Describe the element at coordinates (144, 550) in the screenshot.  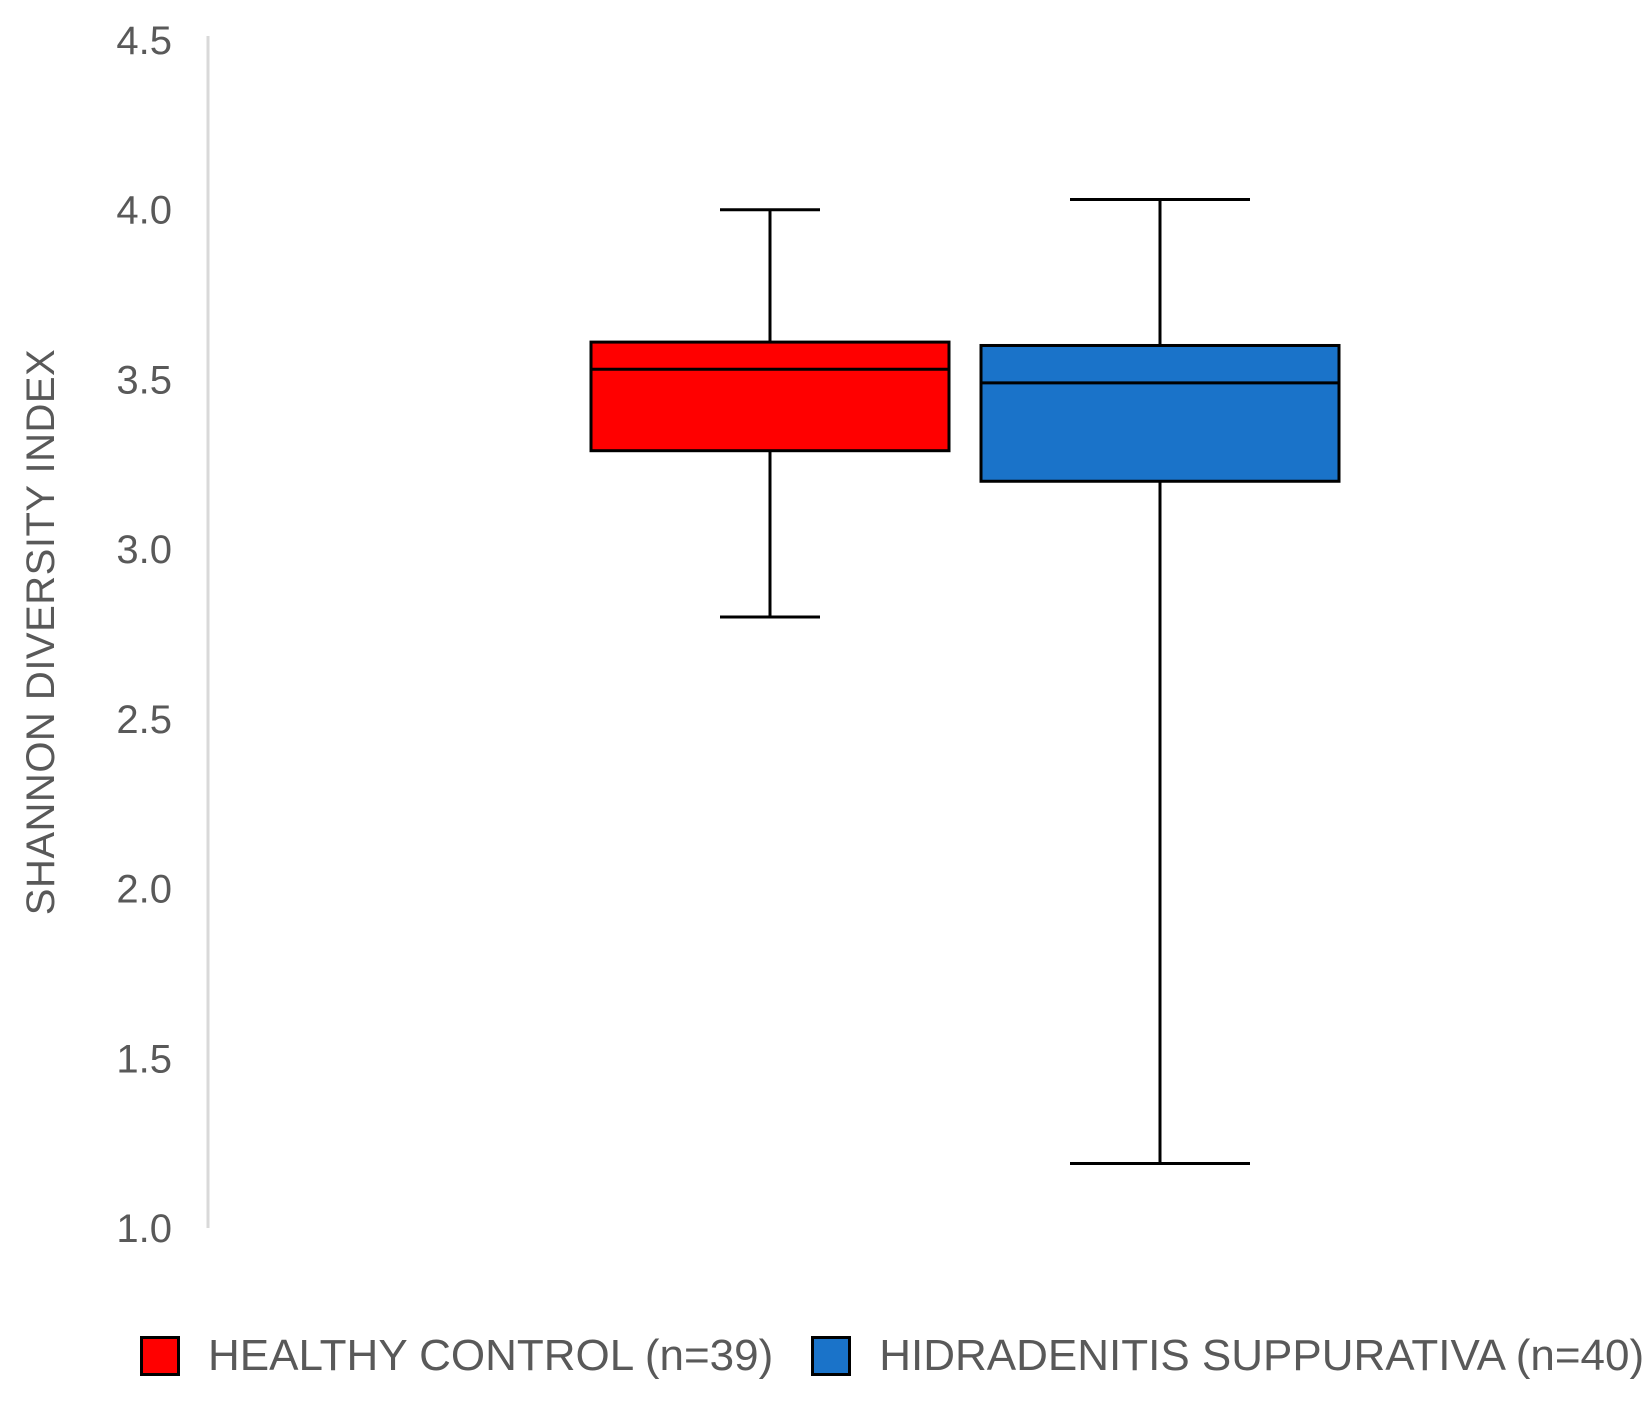
I see `y-tick-label: 3.0` at that location.